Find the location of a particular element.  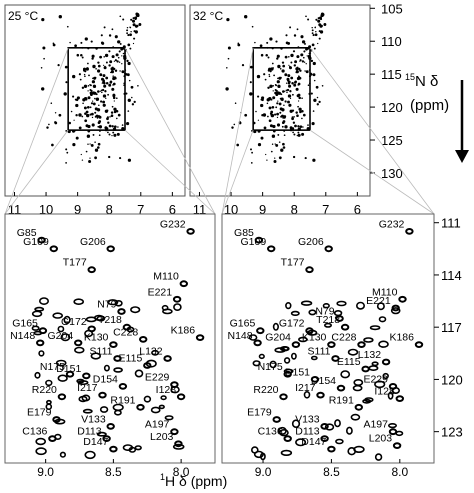

peak-G109 is located at coordinates (271, 249).